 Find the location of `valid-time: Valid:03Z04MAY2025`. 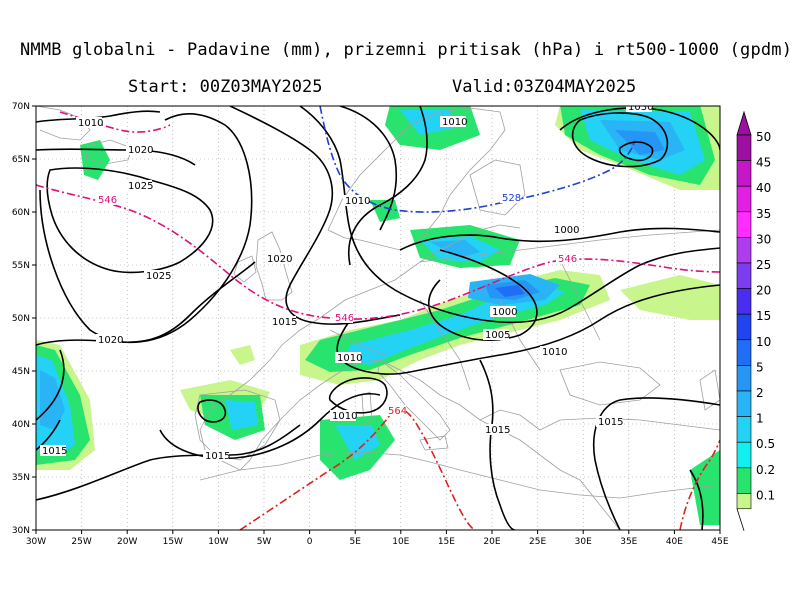

valid-time: Valid:03Z04MAY2025 is located at coordinates (544, 87).